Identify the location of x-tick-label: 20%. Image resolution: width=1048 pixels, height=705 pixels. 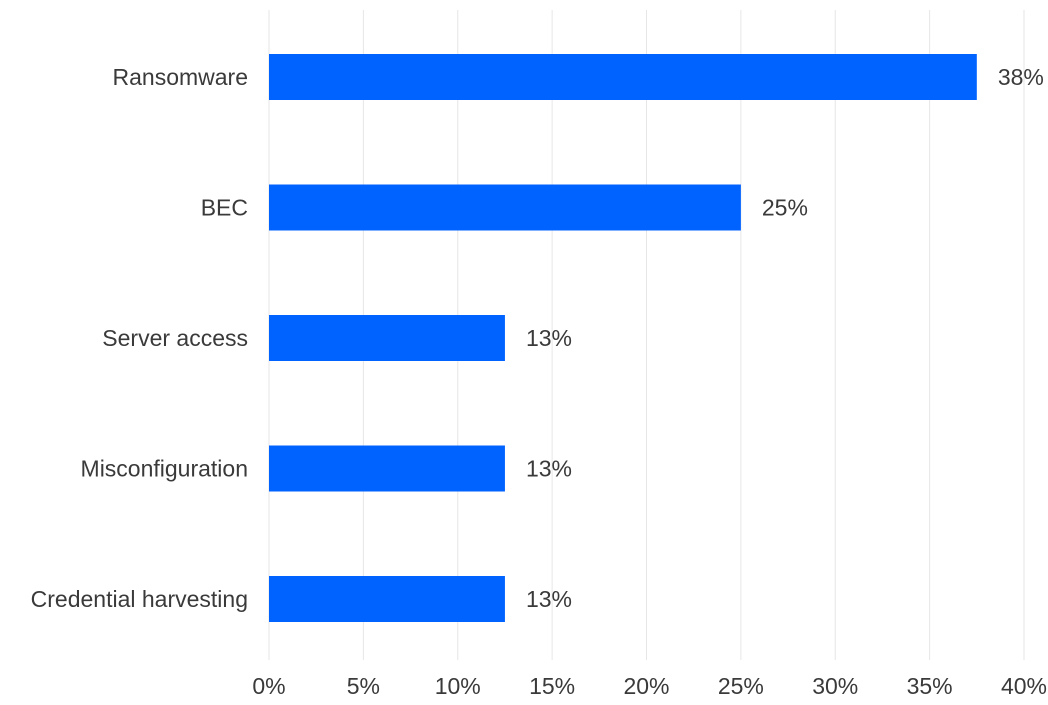
(646, 686).